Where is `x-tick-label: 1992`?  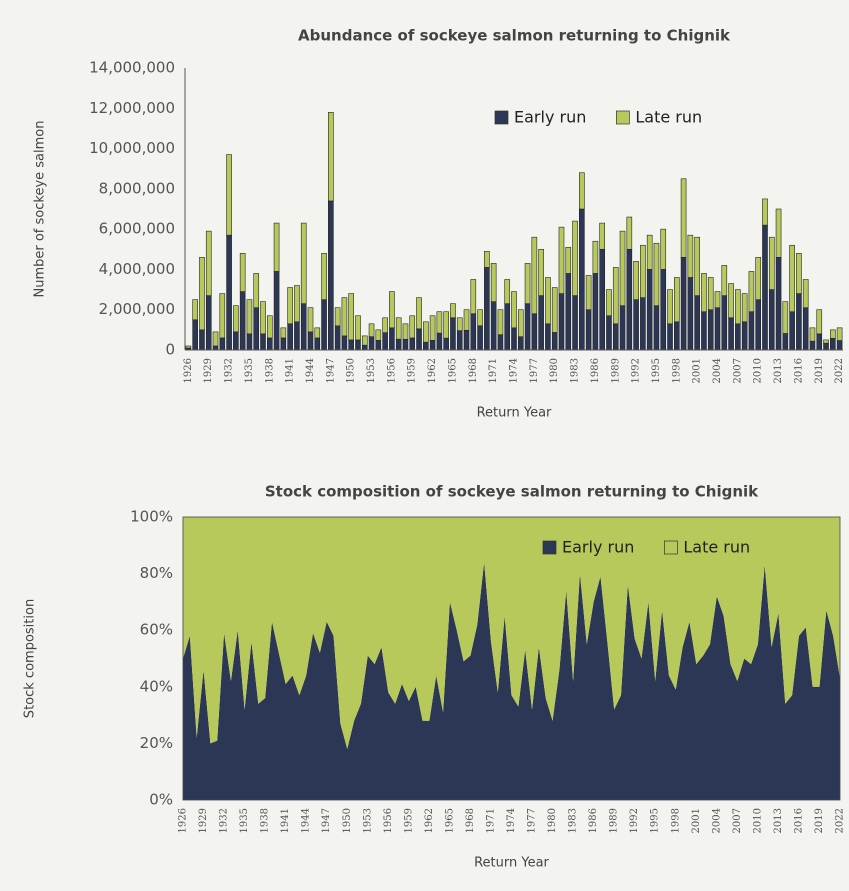 x-tick-label: 1992 is located at coordinates (634, 820).